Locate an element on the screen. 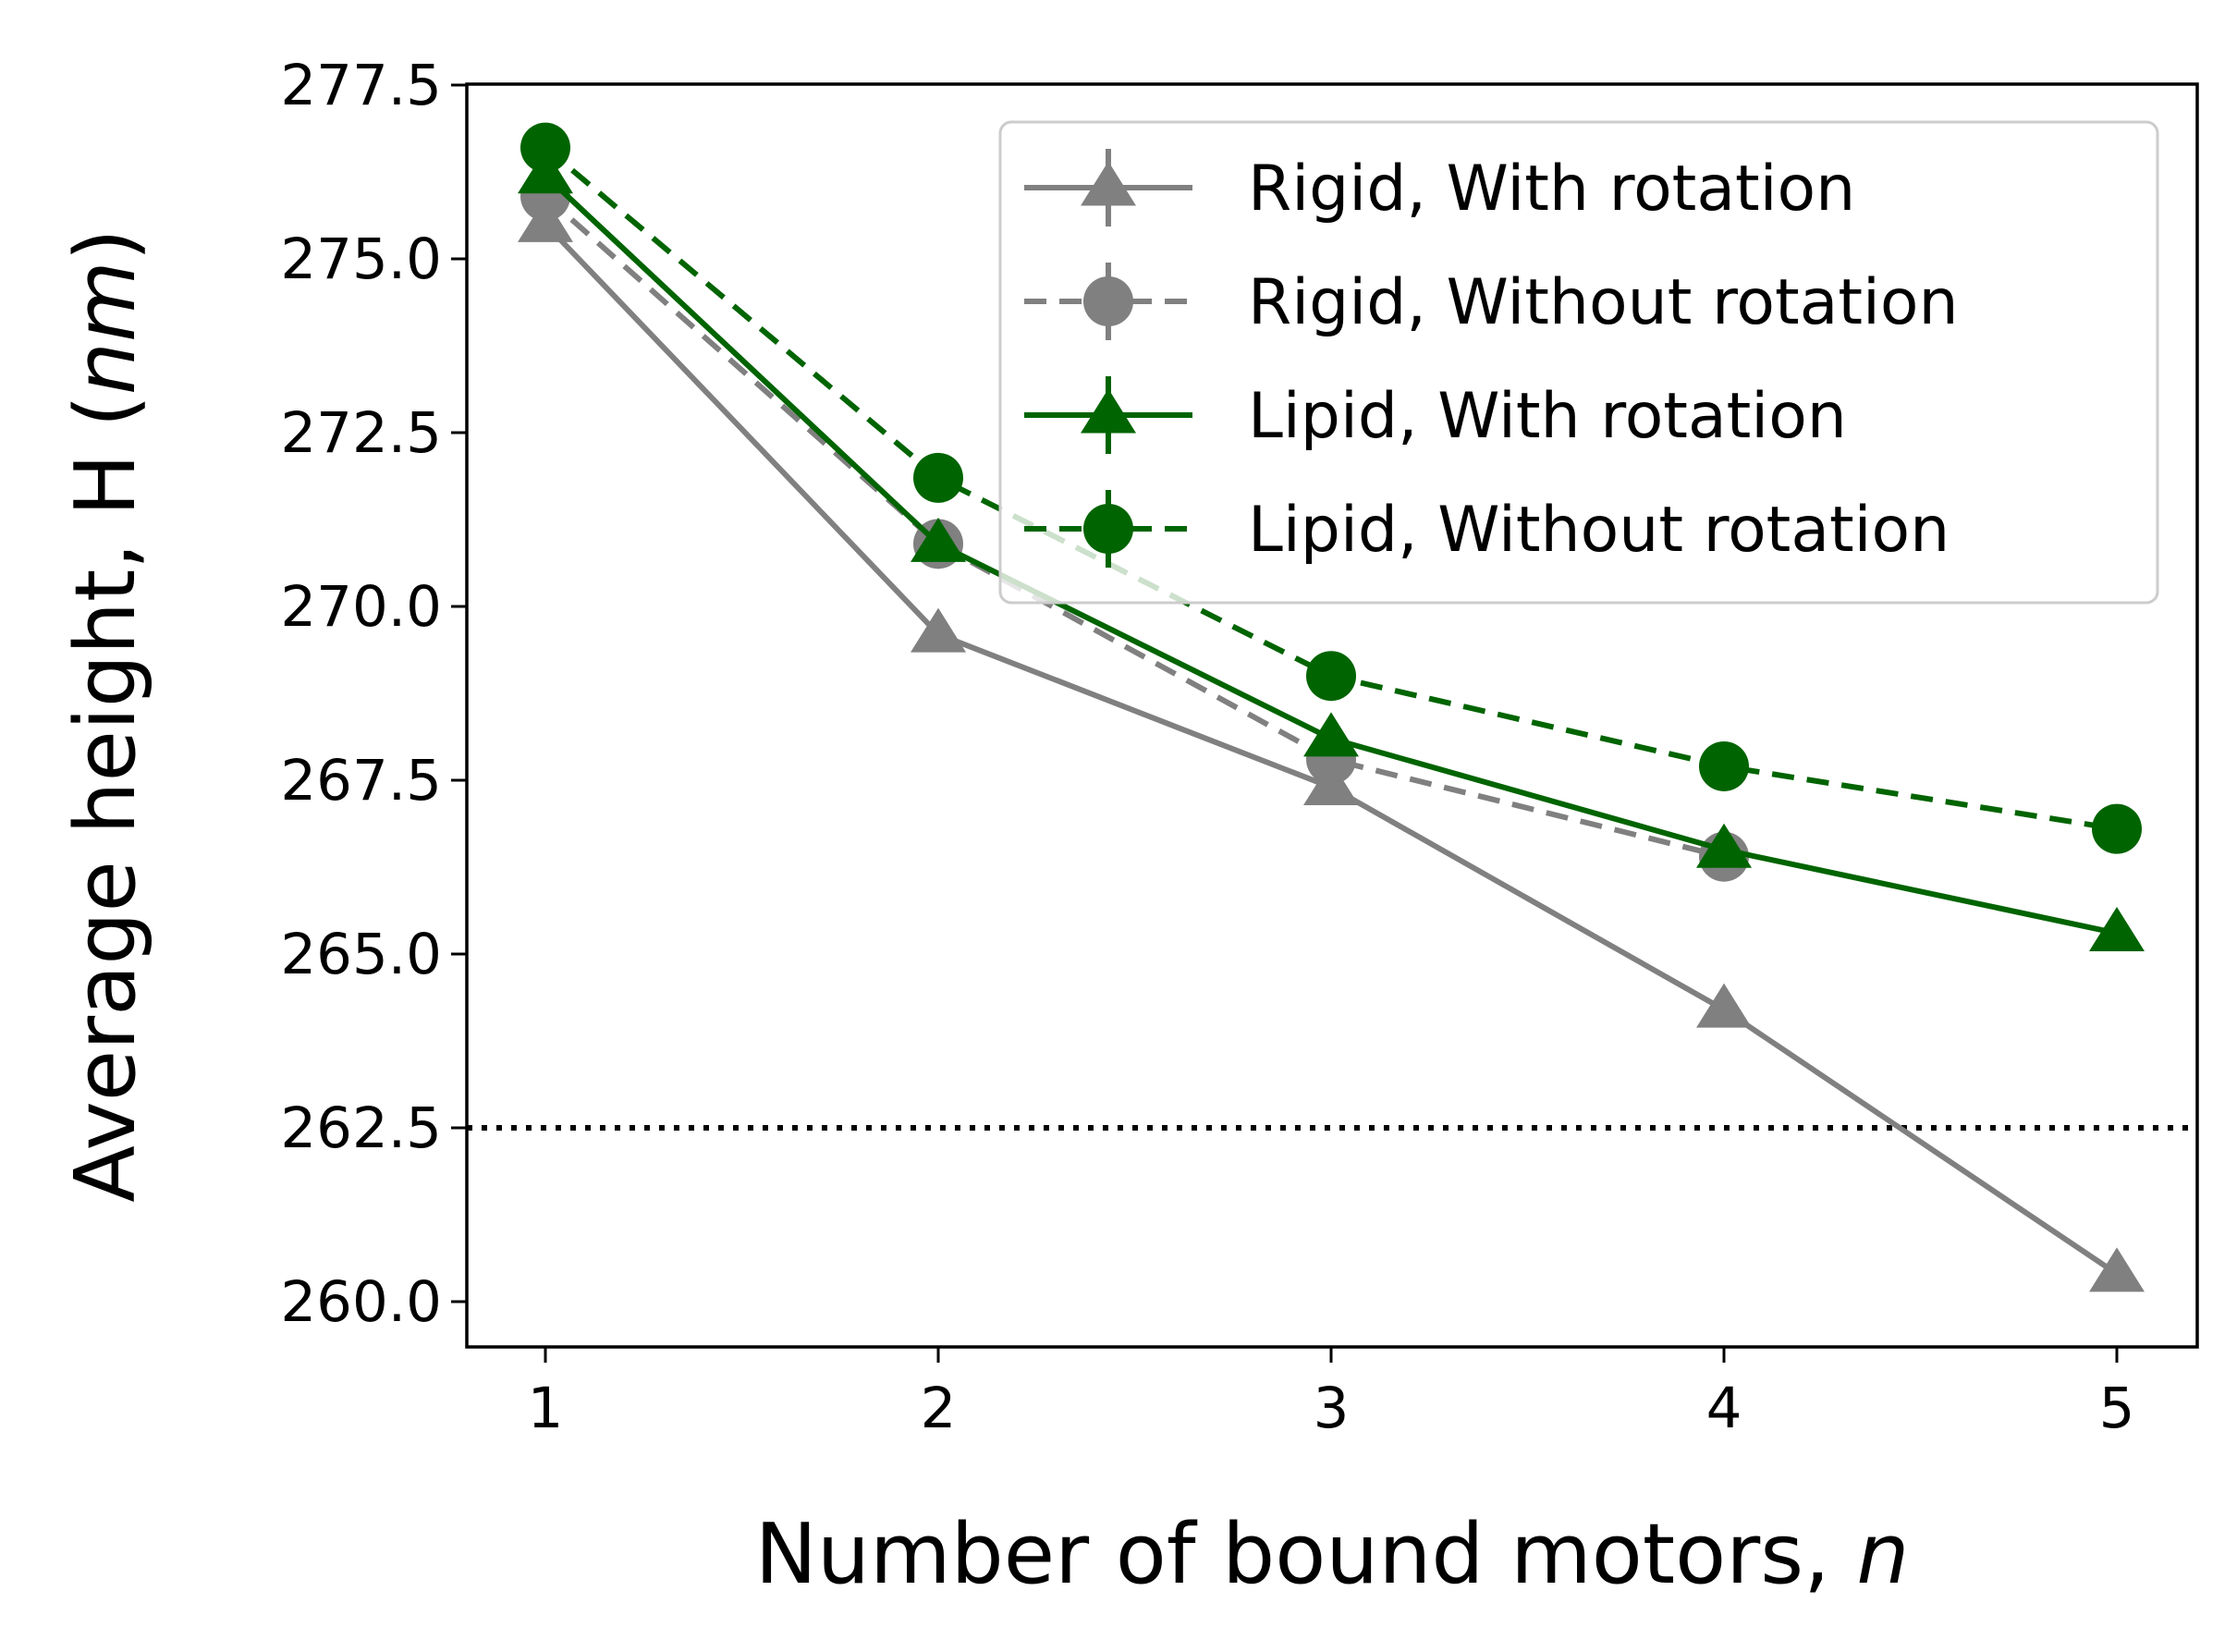 The image size is (2237, 1652). x-axis-label-variable: n is located at coordinates (1882, 1554).